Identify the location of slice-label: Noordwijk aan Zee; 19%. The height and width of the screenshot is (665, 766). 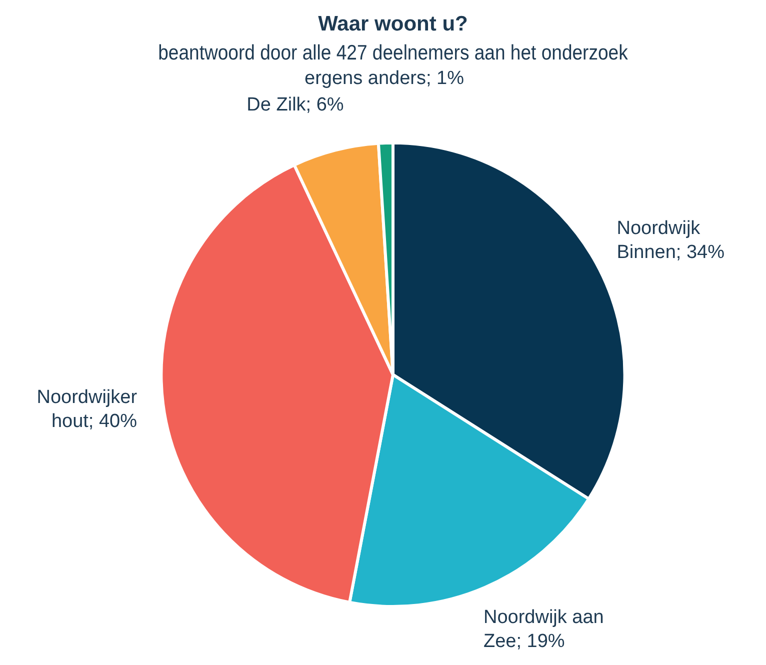
(543, 629).